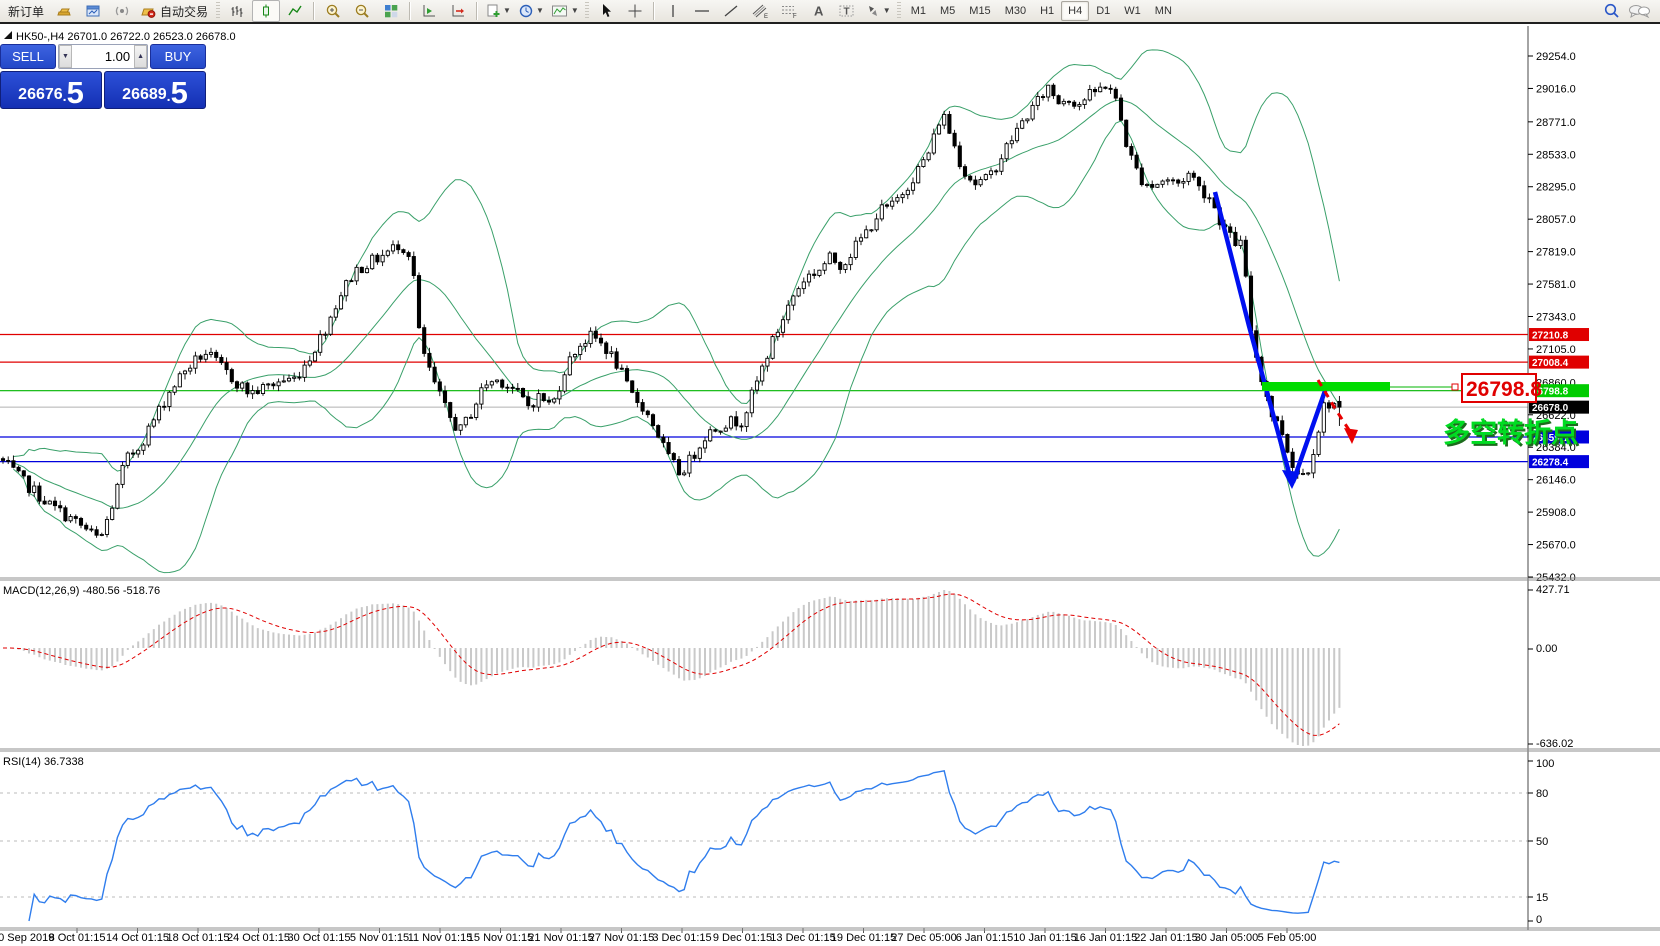 Image resolution: width=1660 pixels, height=946 pixels. I want to click on auto-scroll-button, so click(429, 11).